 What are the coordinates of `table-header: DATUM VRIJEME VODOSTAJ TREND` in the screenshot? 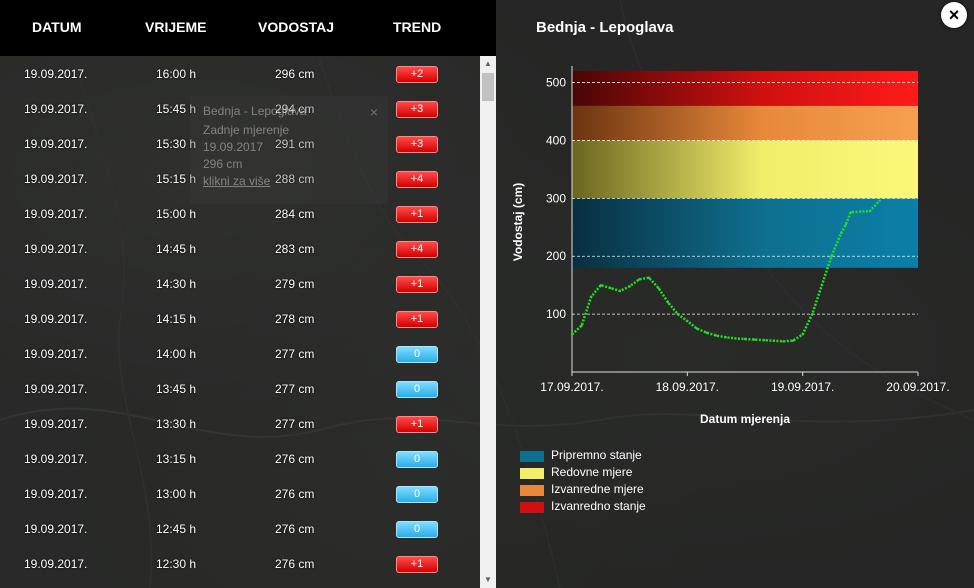 It's located at (248, 28).